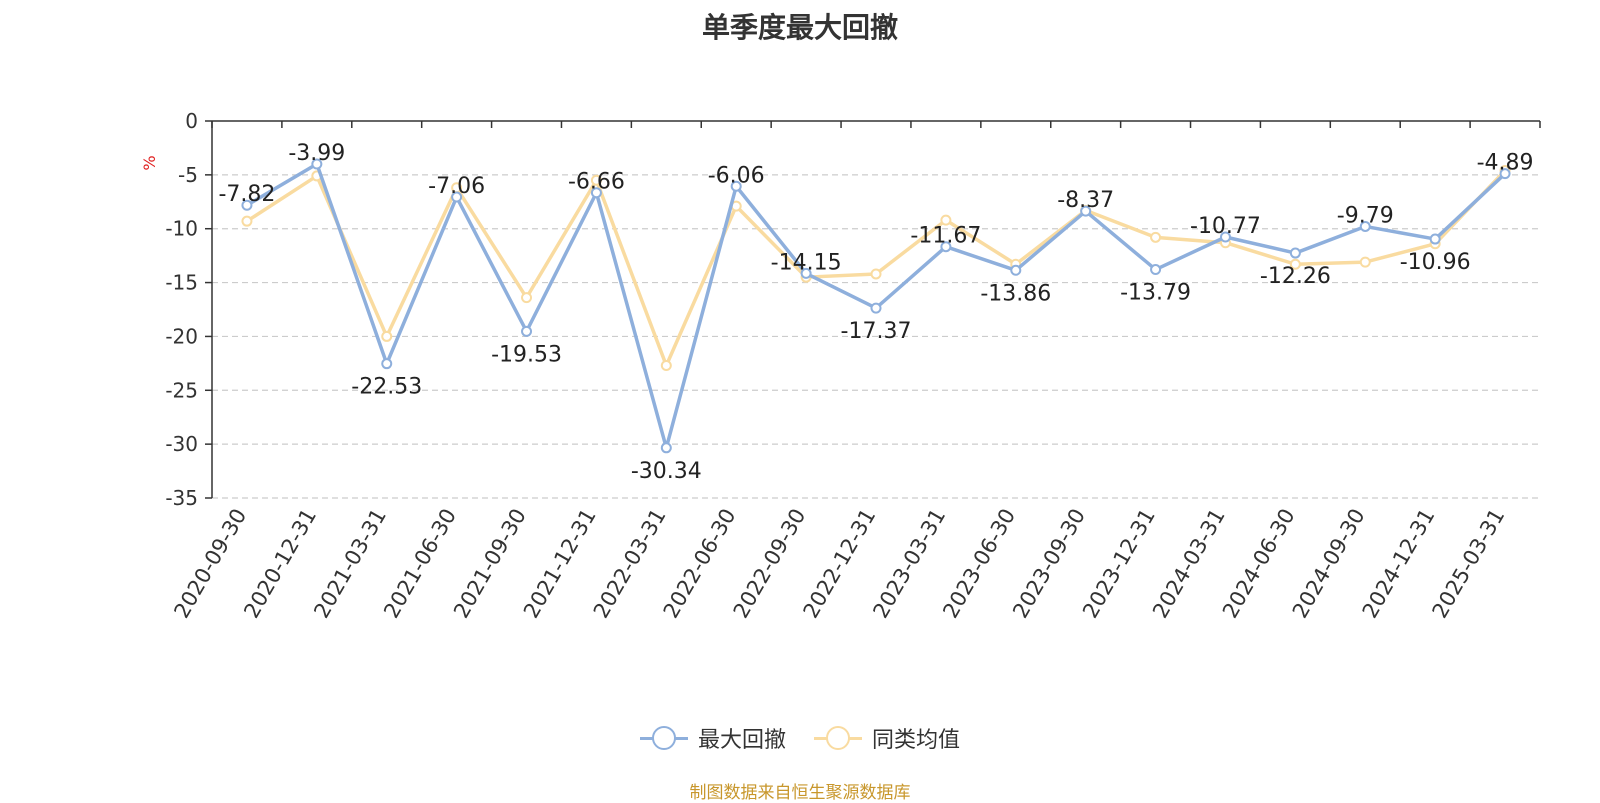 This screenshot has width=1600, height=803. I want to click on data-label: -30.34, so click(666, 471).